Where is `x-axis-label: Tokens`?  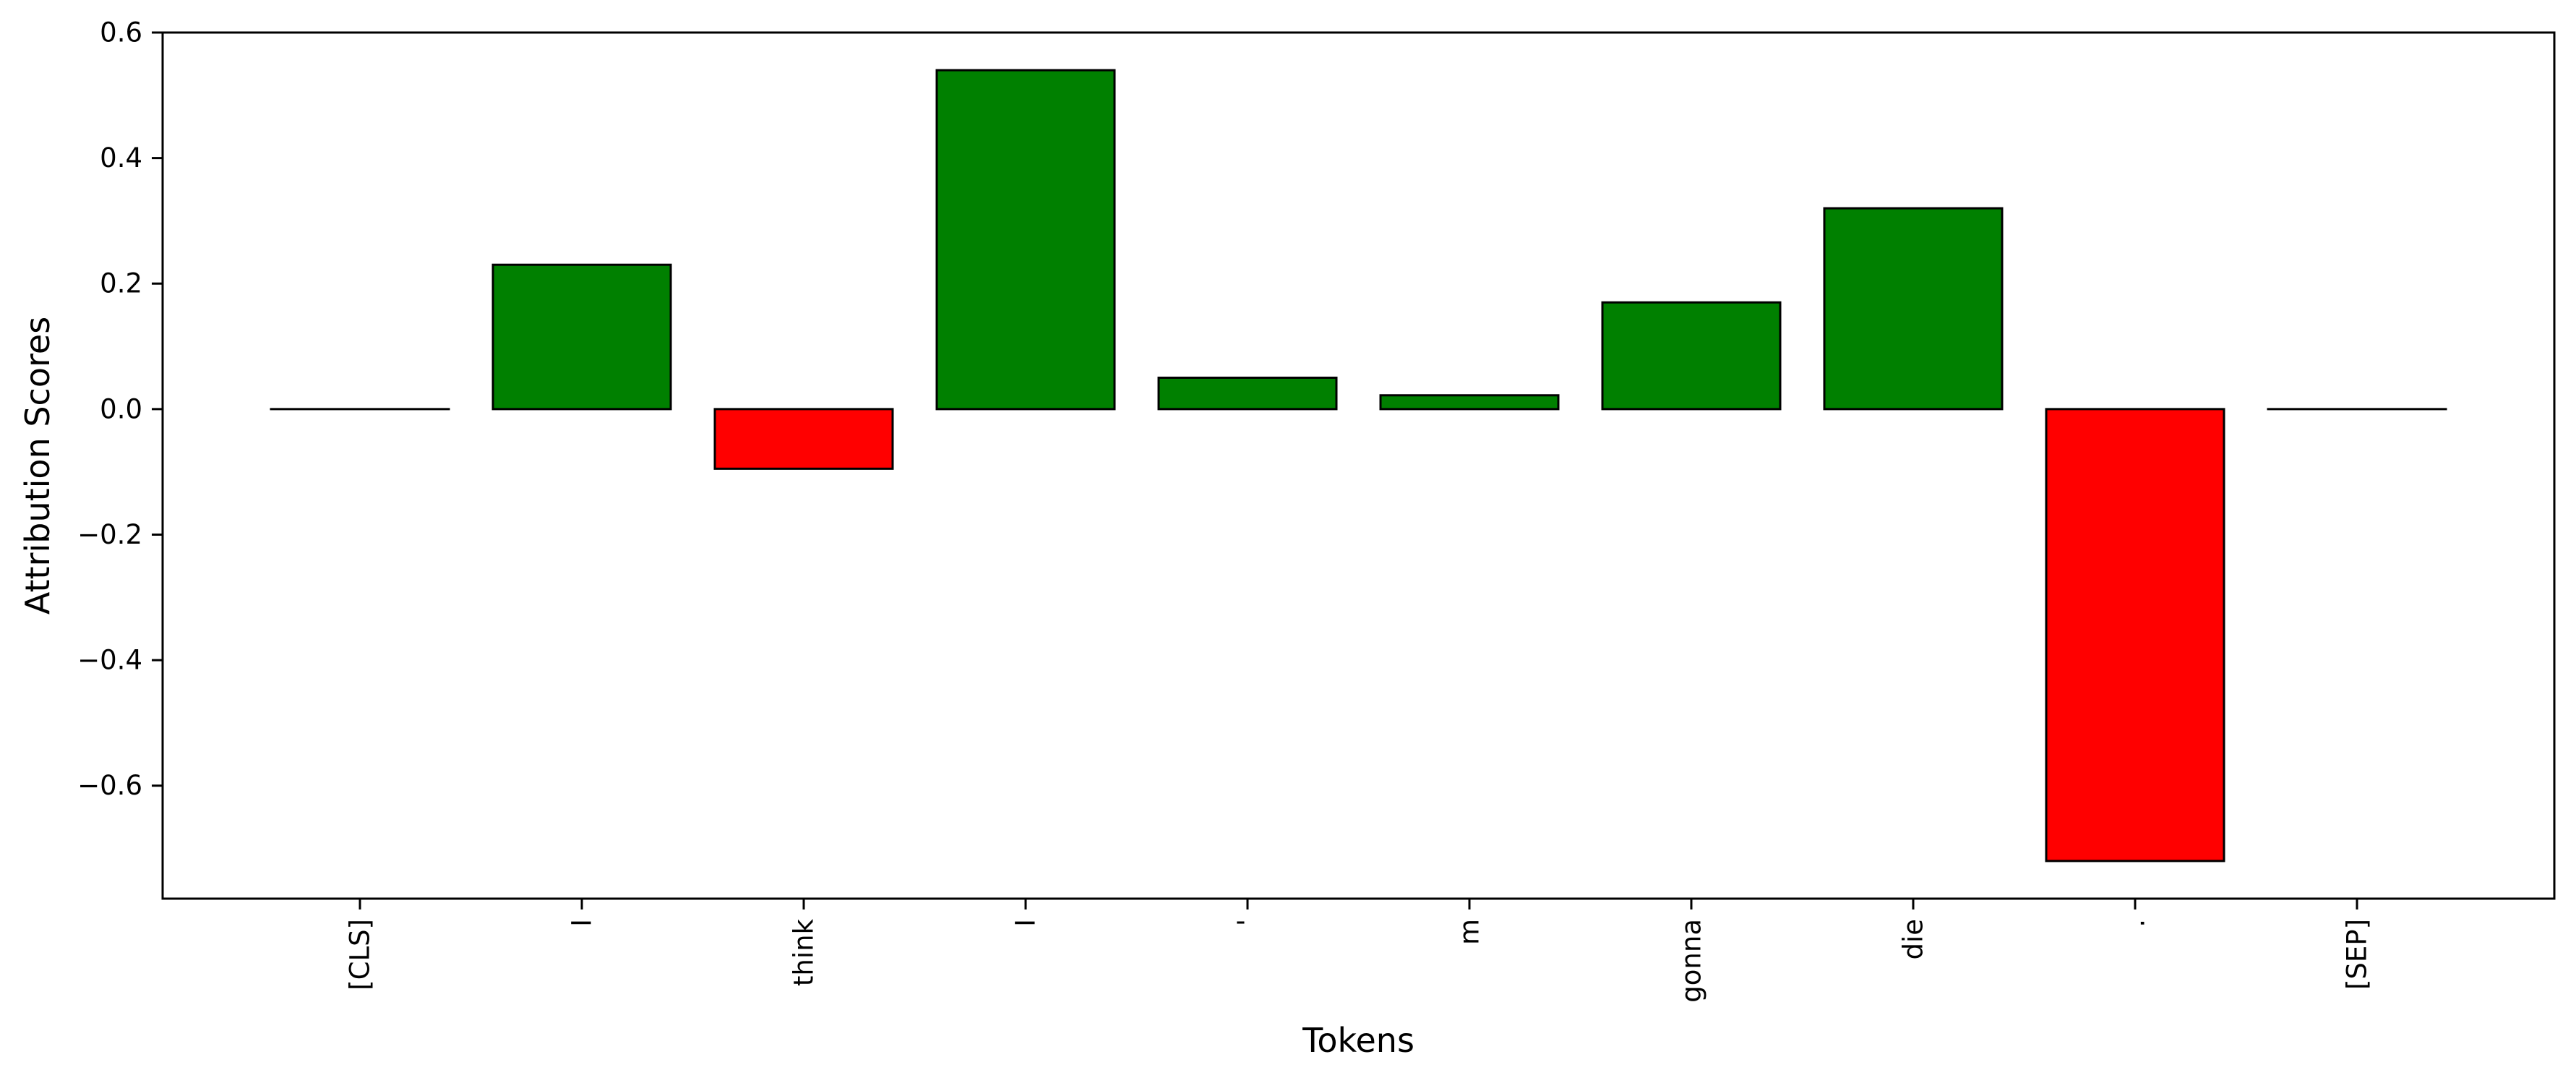 x-axis-label: Tokens is located at coordinates (1358, 1040).